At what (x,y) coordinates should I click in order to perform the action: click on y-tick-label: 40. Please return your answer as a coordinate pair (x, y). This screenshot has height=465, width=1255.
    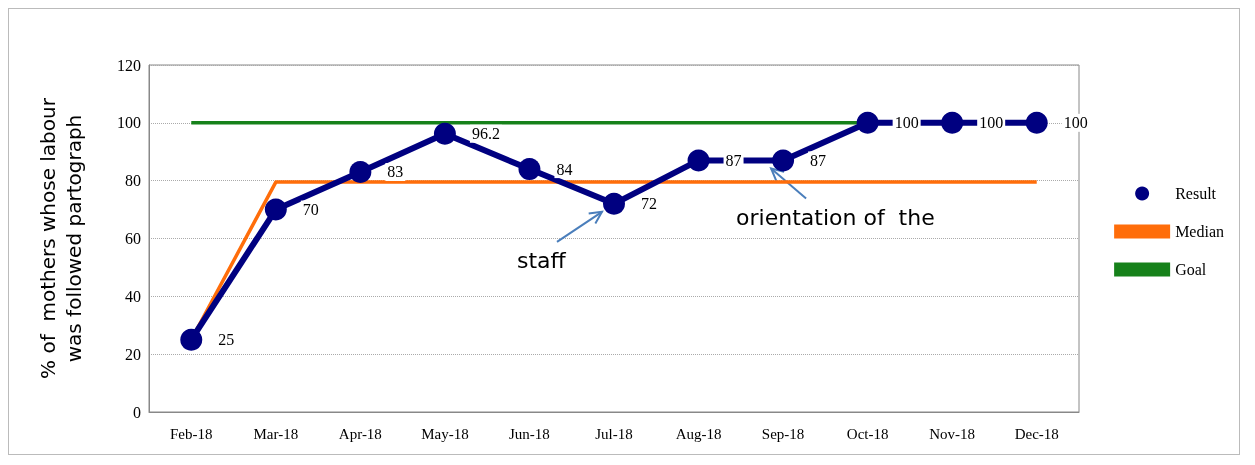
    Looking at the image, I should click on (133, 296).